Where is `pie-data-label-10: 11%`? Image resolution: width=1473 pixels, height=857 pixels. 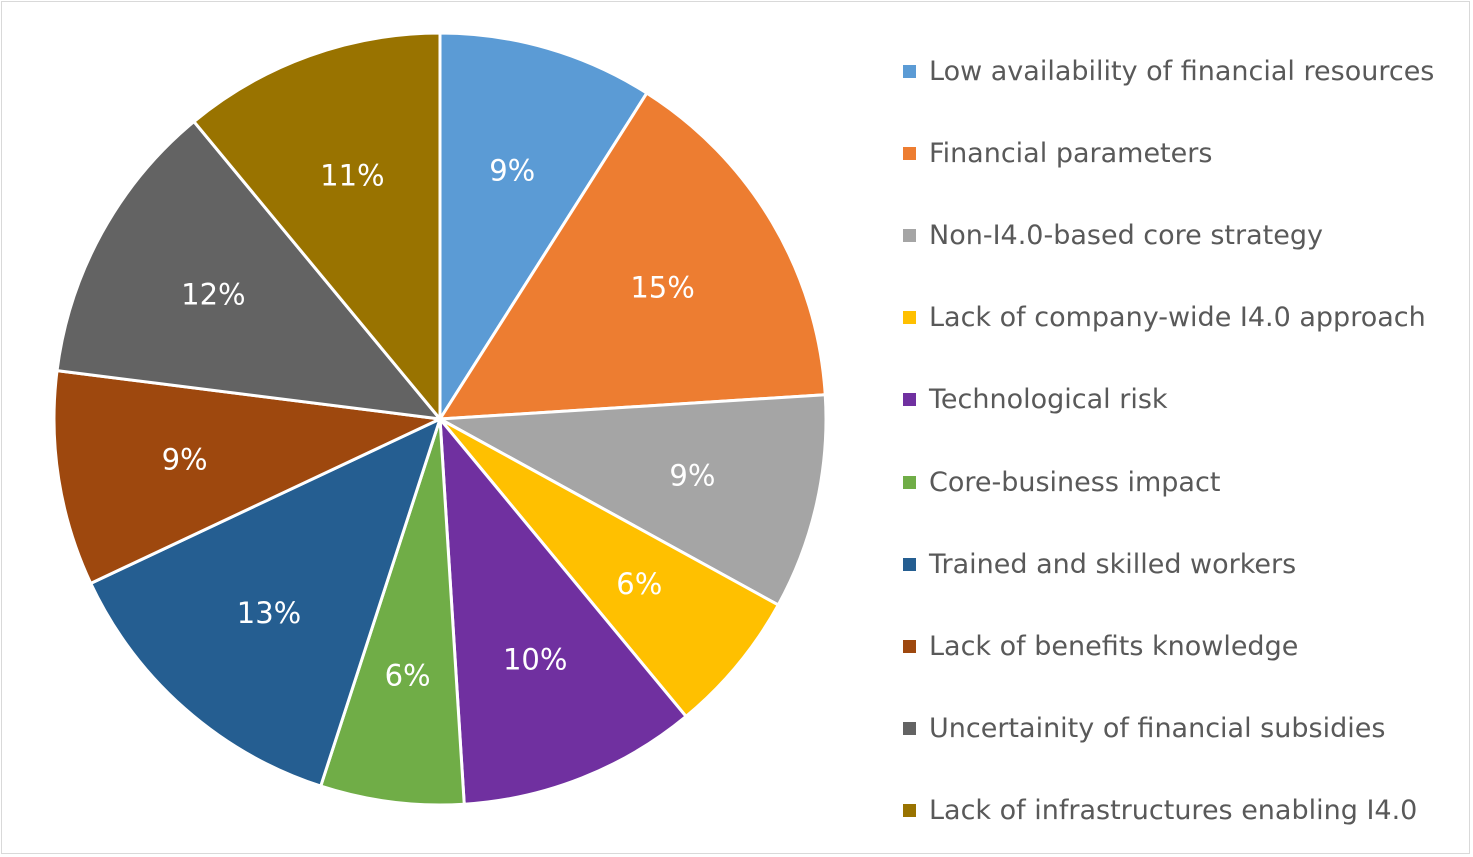 pie-data-label-10: 11% is located at coordinates (352, 176).